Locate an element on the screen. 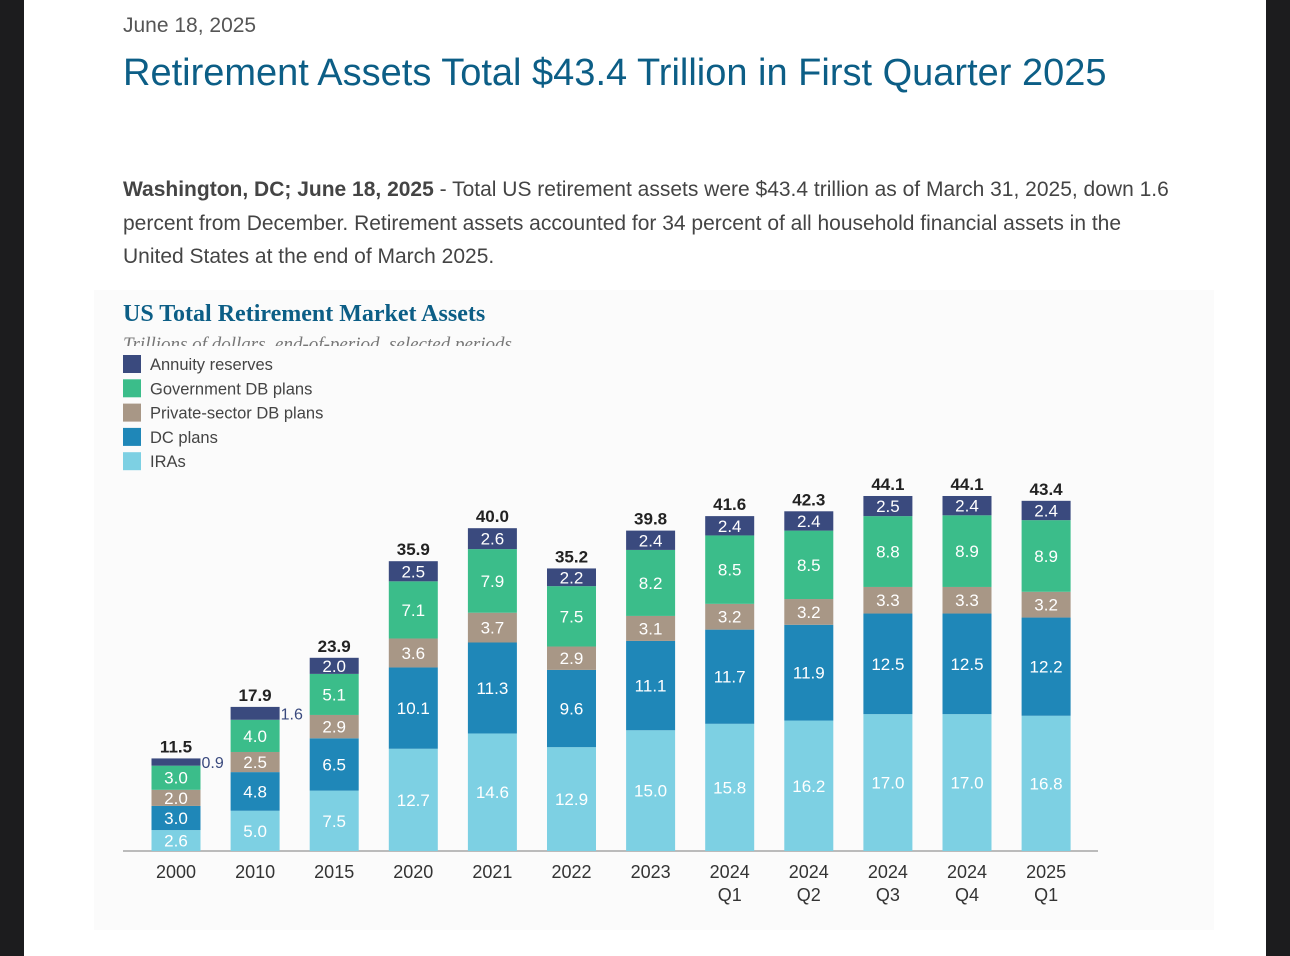 This screenshot has height=956, width=1290. bar-total-label: 39.8 is located at coordinates (650, 519).